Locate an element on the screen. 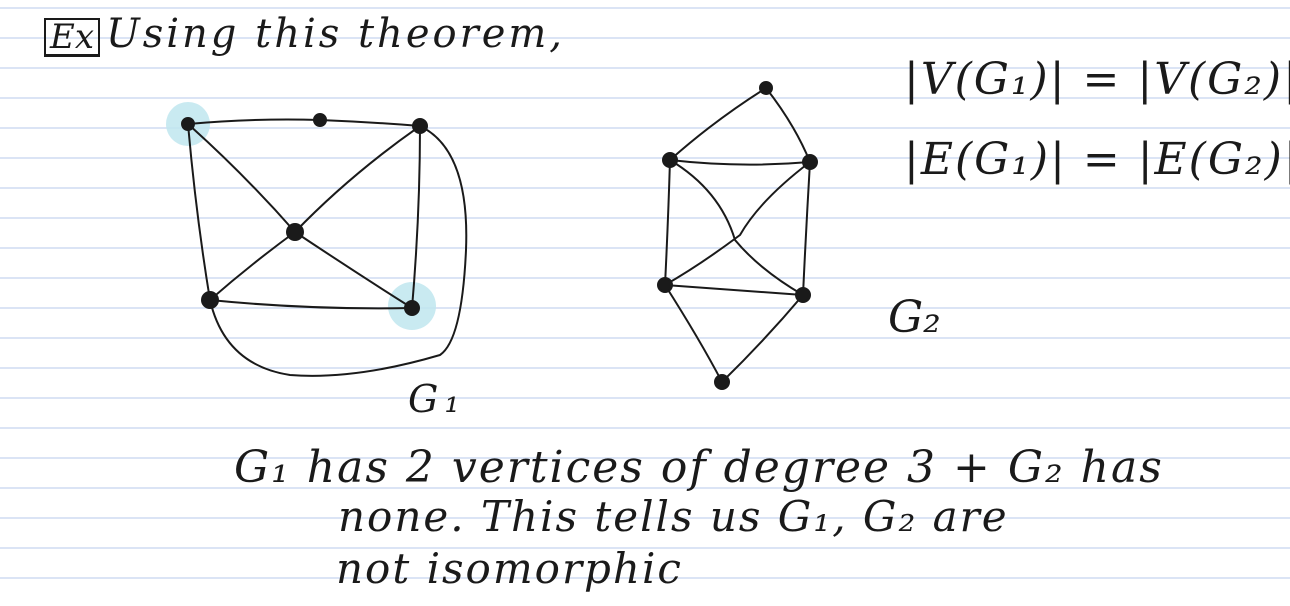  graph-g2 is located at coordinates (737, 235).